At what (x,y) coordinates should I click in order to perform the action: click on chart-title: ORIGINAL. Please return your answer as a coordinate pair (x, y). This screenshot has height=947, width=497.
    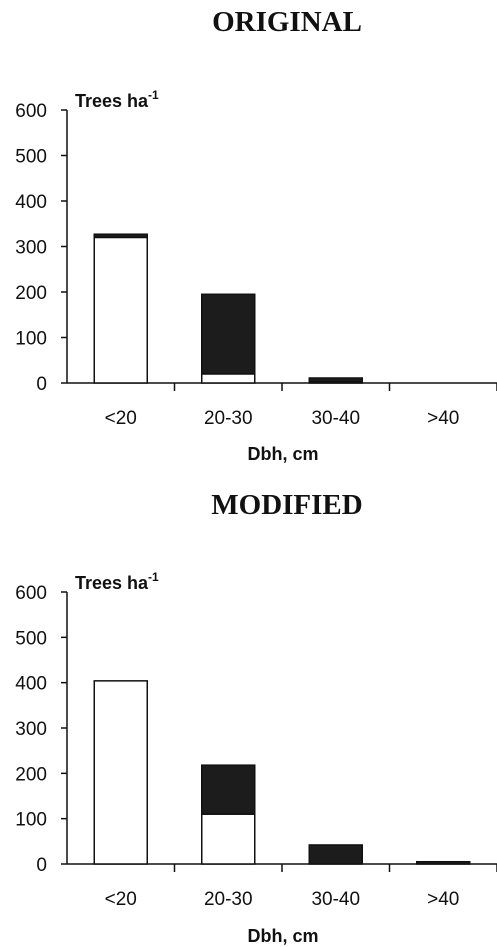
    Looking at the image, I should click on (287, 22).